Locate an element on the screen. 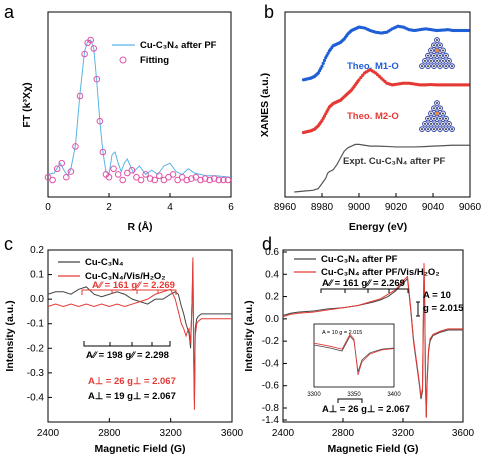 This screenshot has height=463, width=500. panel-b-xtick-label: 9040 is located at coordinates (433, 207).